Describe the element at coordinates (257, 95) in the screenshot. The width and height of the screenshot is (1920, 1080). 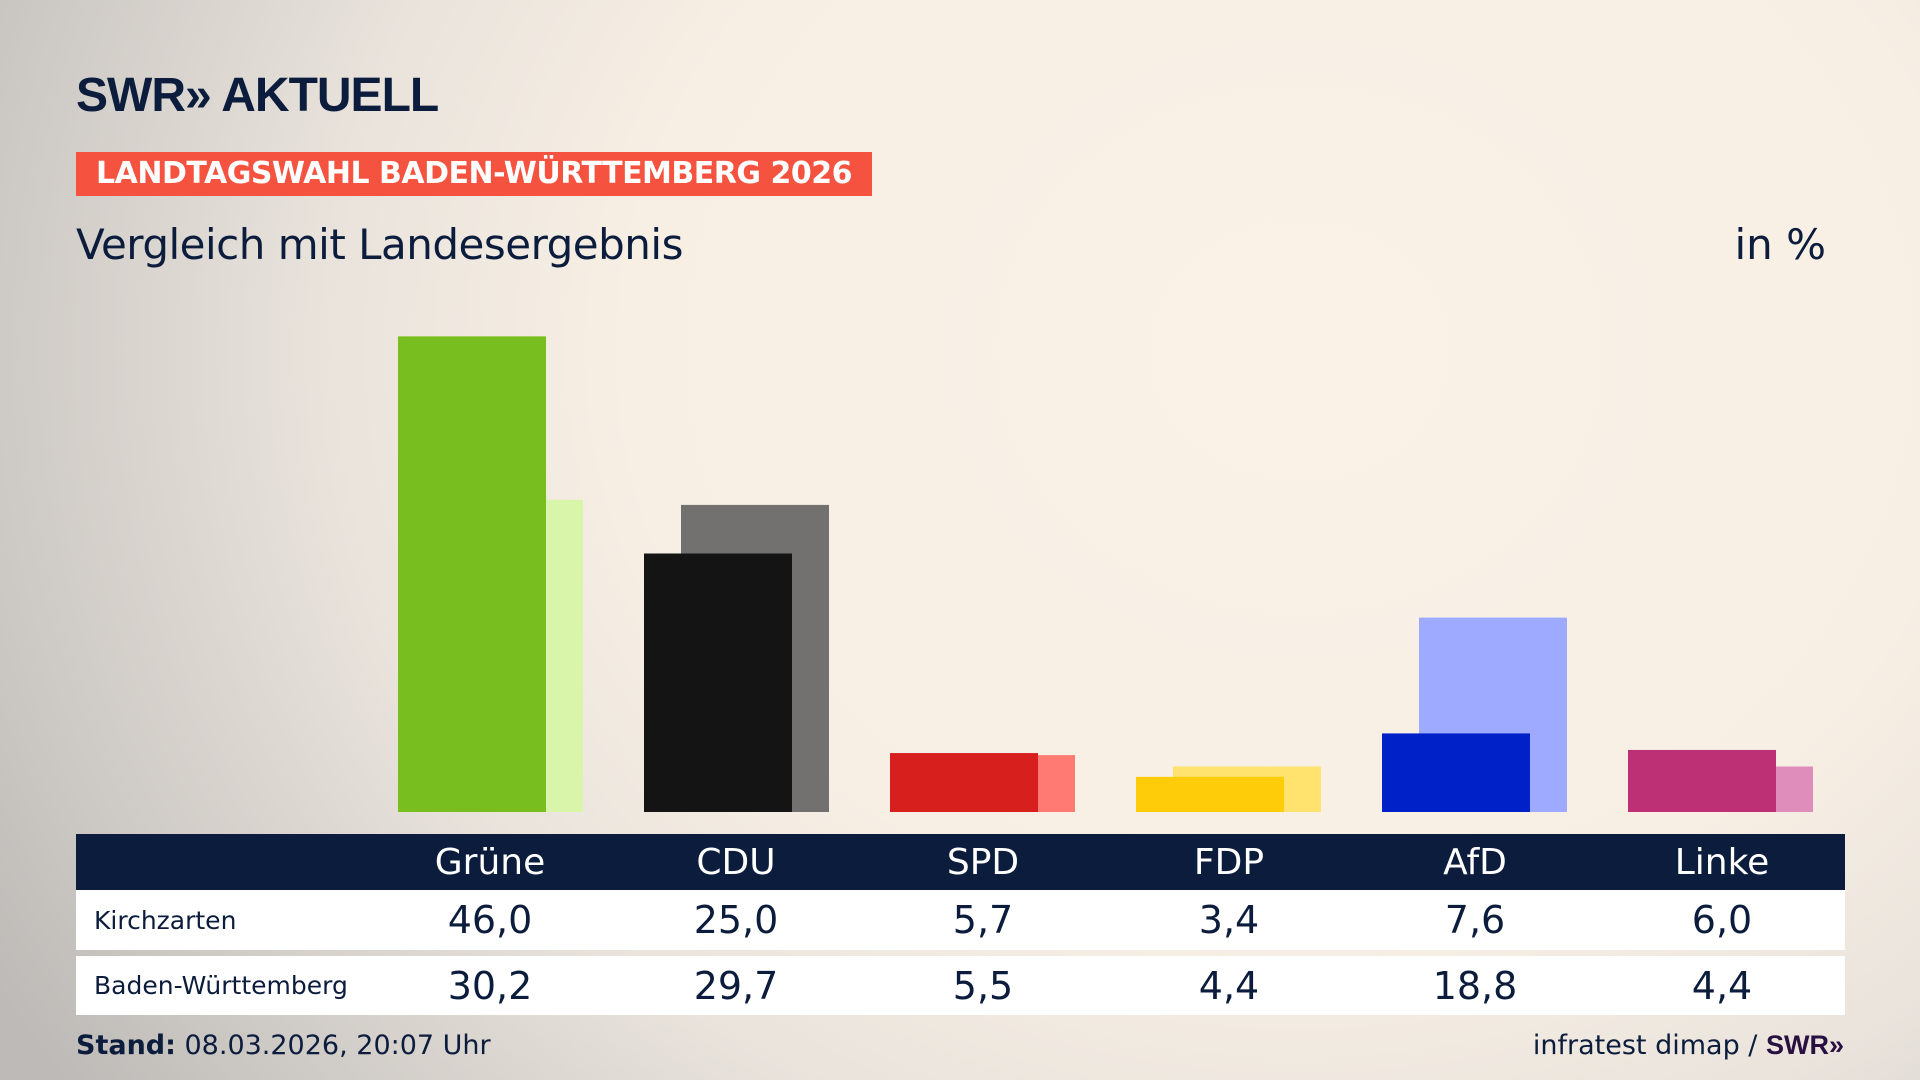
I see `swr-aktuell-logo: SWR» AKTUELL` at that location.